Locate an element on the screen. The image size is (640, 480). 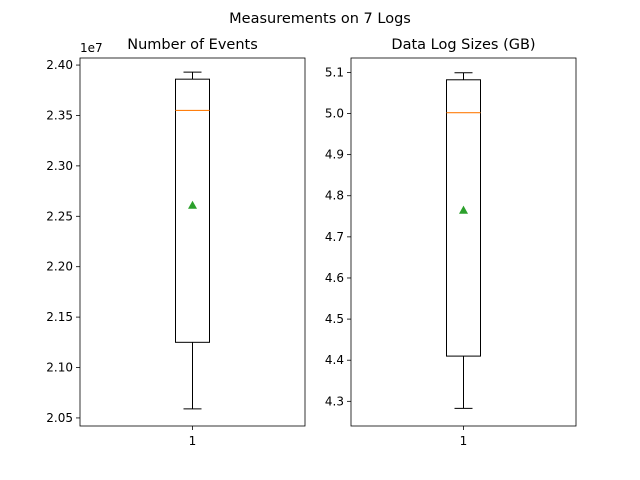
y-tick-label: 4.3 is located at coordinates (334, 401).